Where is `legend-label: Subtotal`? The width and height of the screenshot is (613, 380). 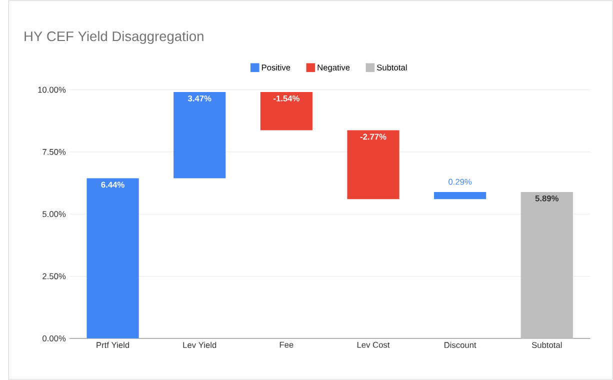 legend-label: Subtotal is located at coordinates (391, 67).